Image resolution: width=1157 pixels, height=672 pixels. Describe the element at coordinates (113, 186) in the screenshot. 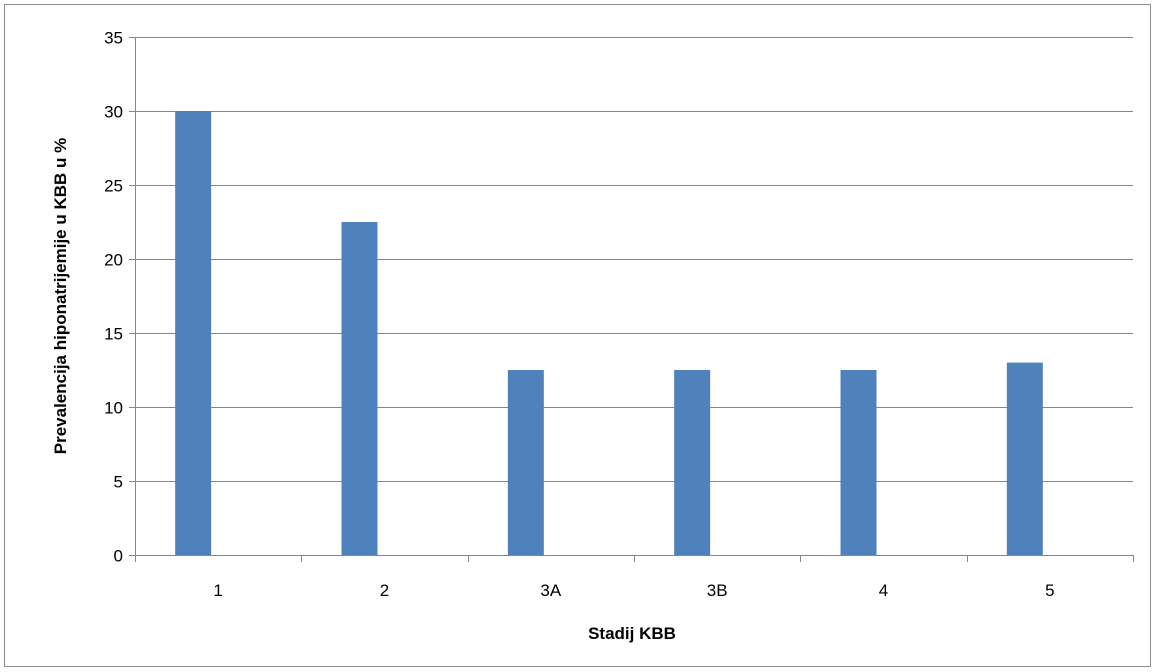

I see `y-tick-label: 25` at that location.